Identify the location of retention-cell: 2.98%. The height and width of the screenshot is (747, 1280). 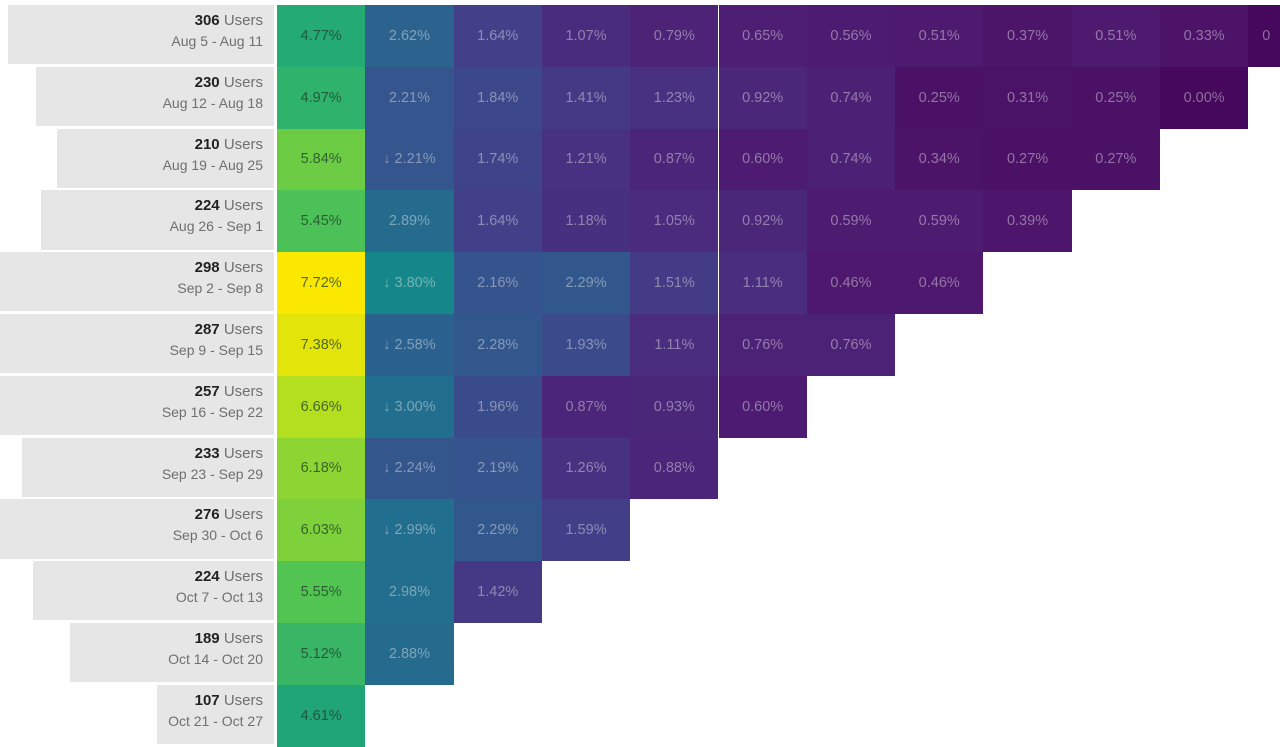
(409, 592).